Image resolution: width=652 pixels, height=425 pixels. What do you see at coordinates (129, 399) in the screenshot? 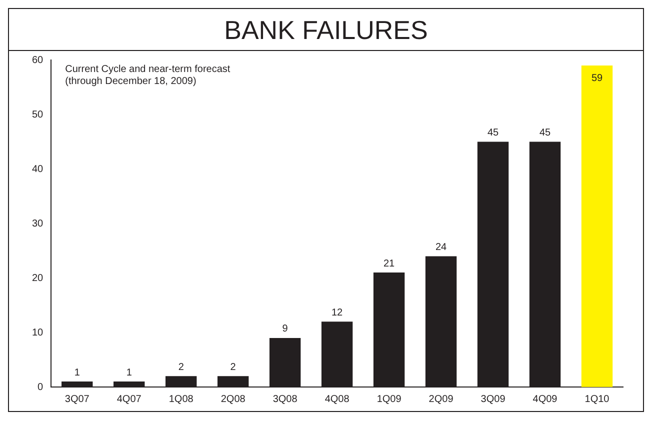
I see `x-tick-label: 4Q07` at bounding box center [129, 399].